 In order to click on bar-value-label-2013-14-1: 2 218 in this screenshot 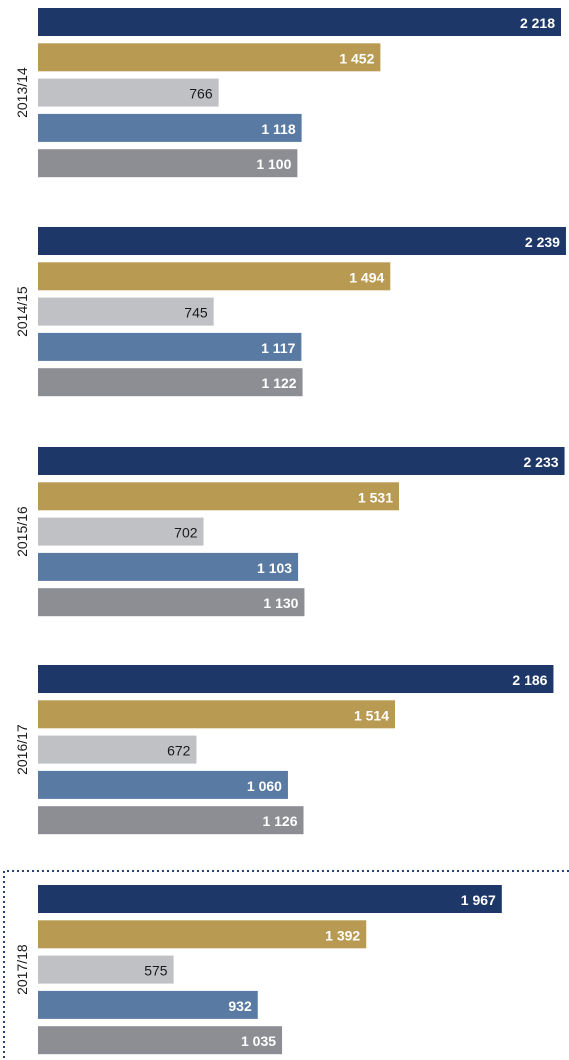, I will do `click(537, 23)`.